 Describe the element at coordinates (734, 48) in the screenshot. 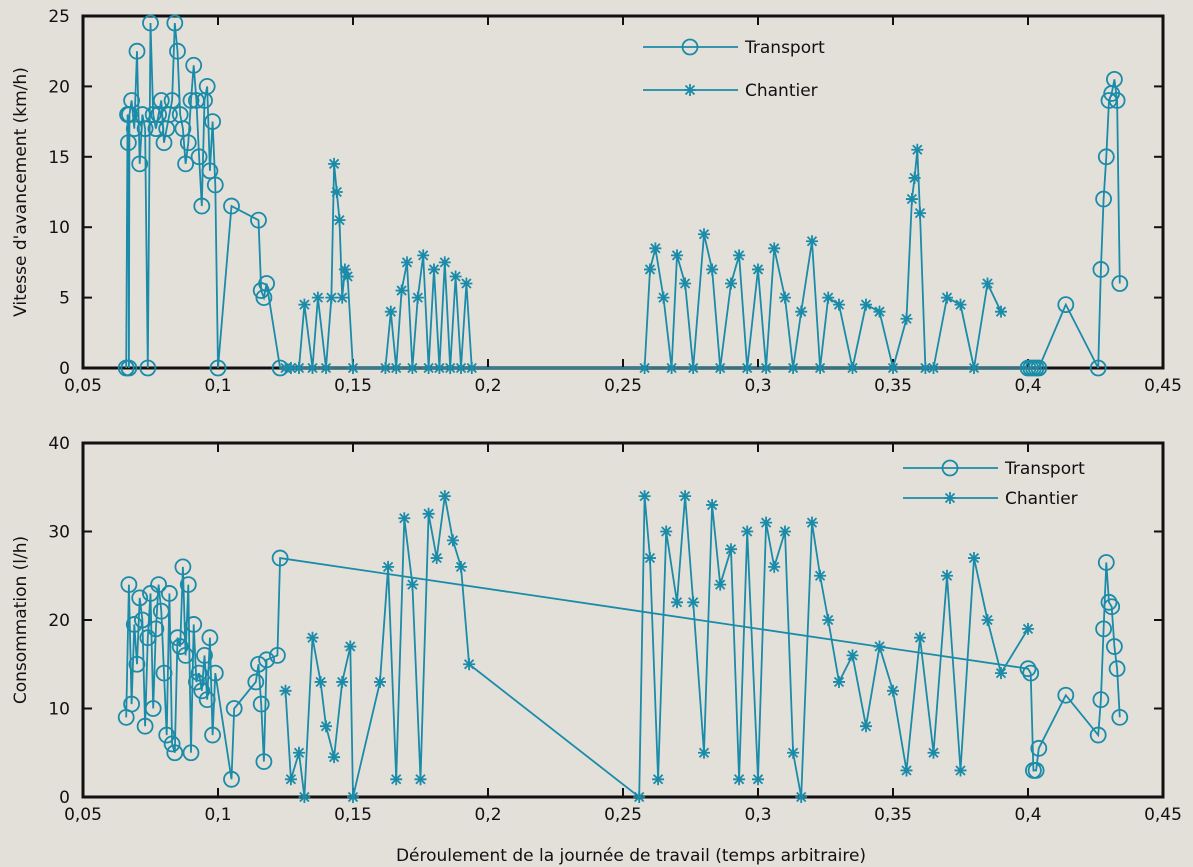

I see `legend-entry-transport: Transport` at that location.